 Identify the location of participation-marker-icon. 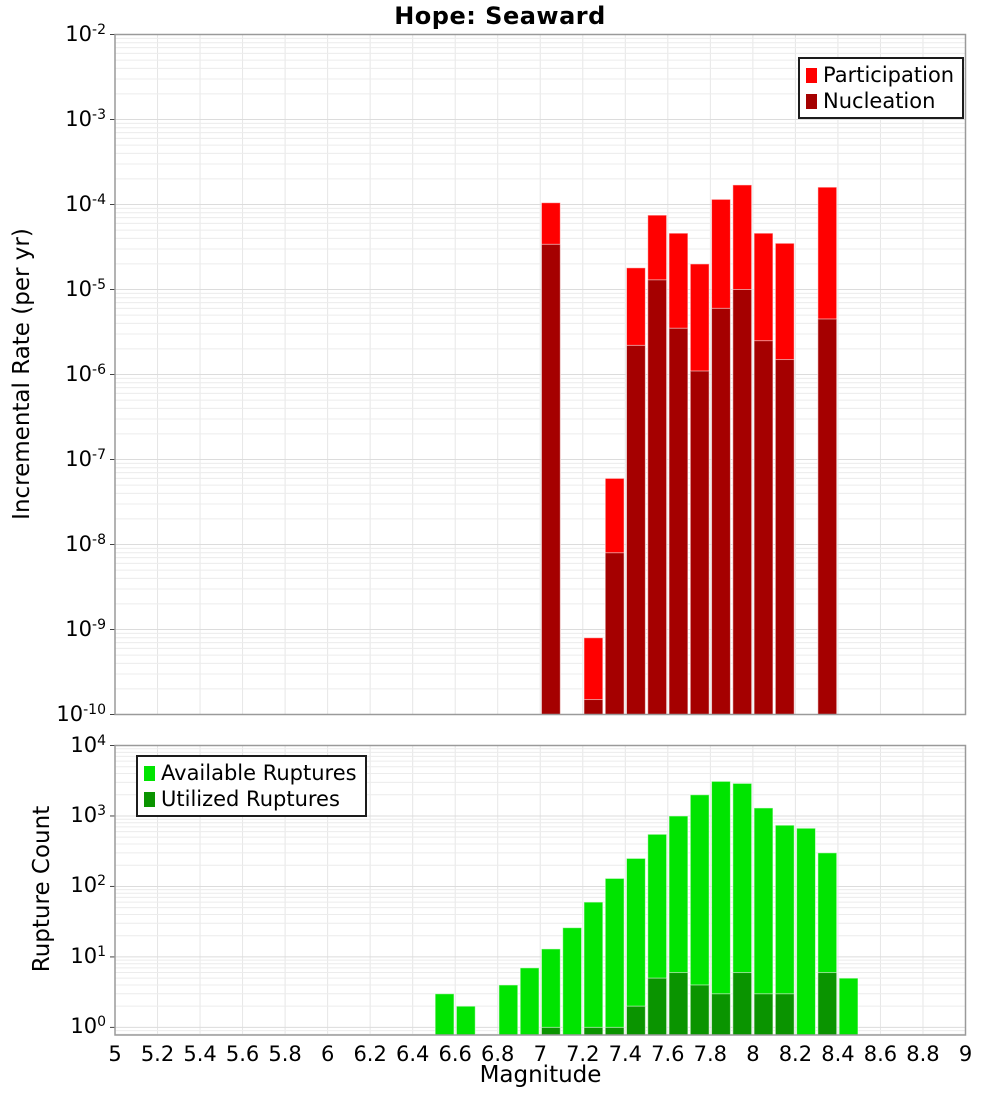
(811, 75).